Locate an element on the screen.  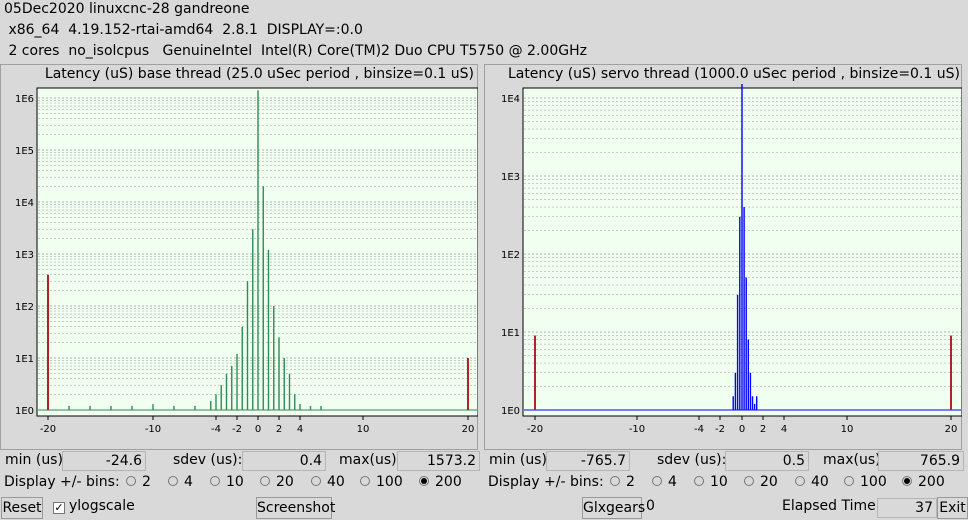
header-line-1: 05Dec2020 linuxcnc-28 gandreone is located at coordinates (127, 9).